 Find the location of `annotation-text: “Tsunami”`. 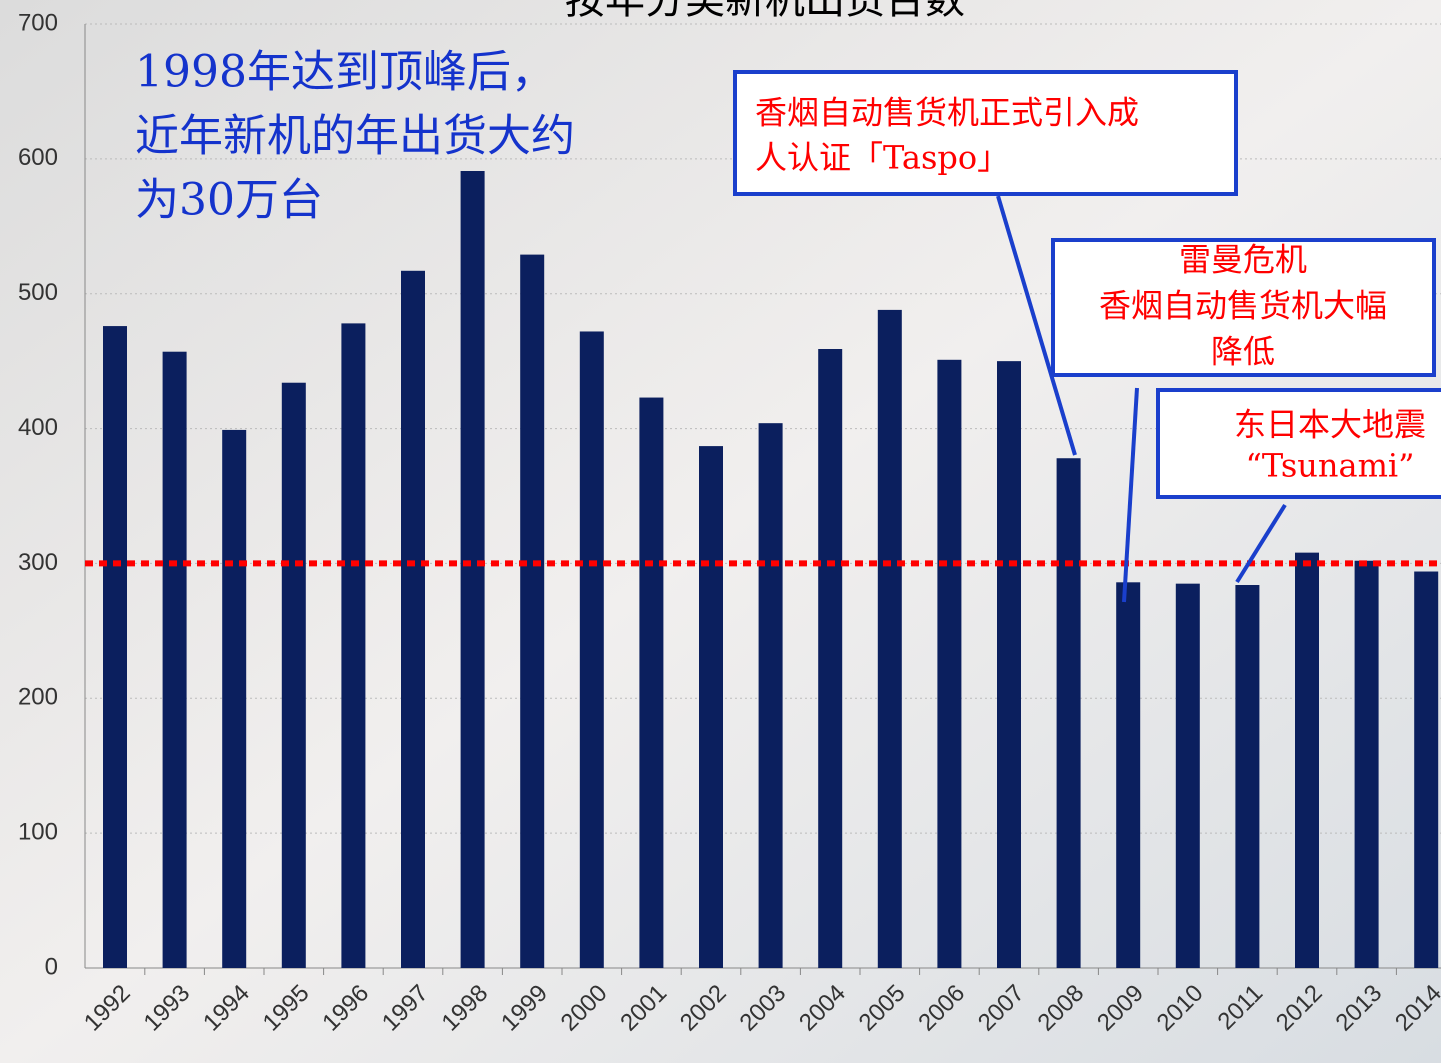

annotation-text: “Tsunami” is located at coordinates (1329, 466).